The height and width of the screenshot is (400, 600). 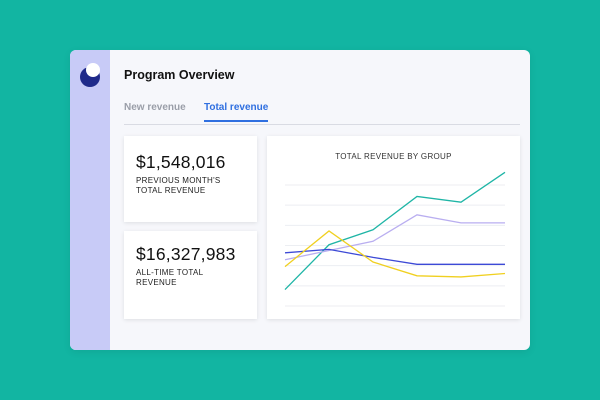 What do you see at coordinates (393, 156) in the screenshot?
I see `chart-title: TOTAL REVENUE BY GROUP` at bounding box center [393, 156].